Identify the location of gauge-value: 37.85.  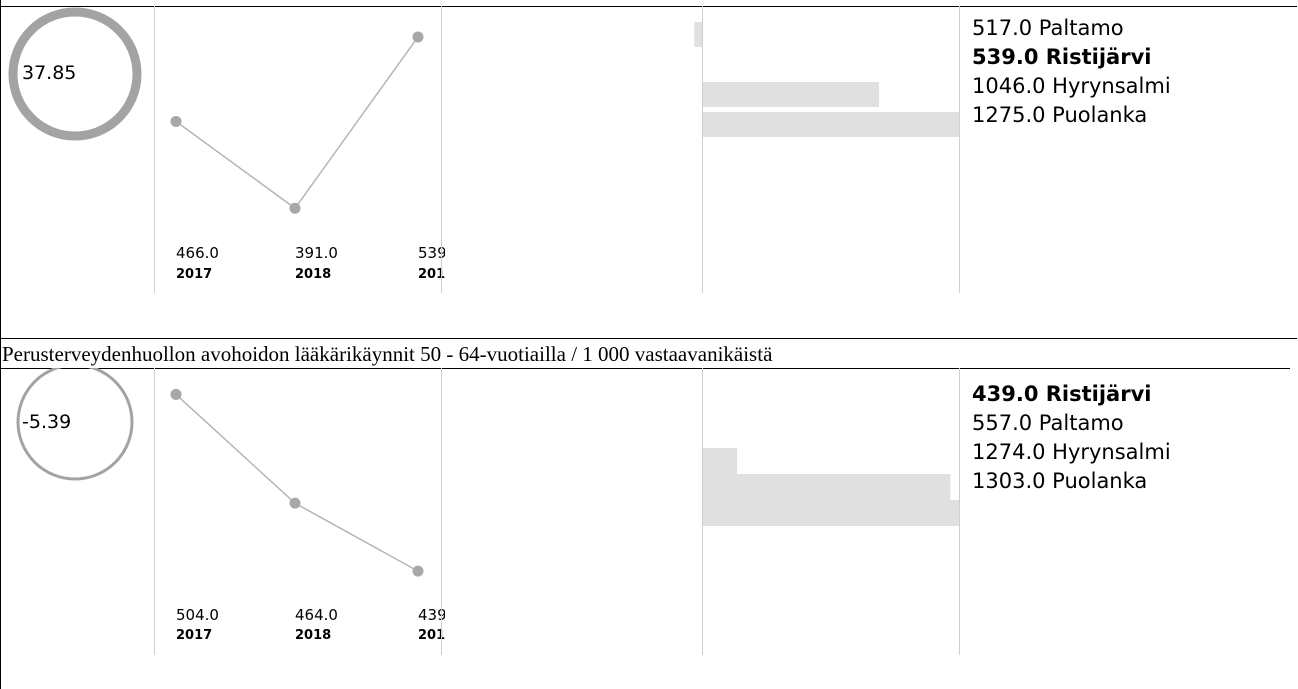
(49, 73).